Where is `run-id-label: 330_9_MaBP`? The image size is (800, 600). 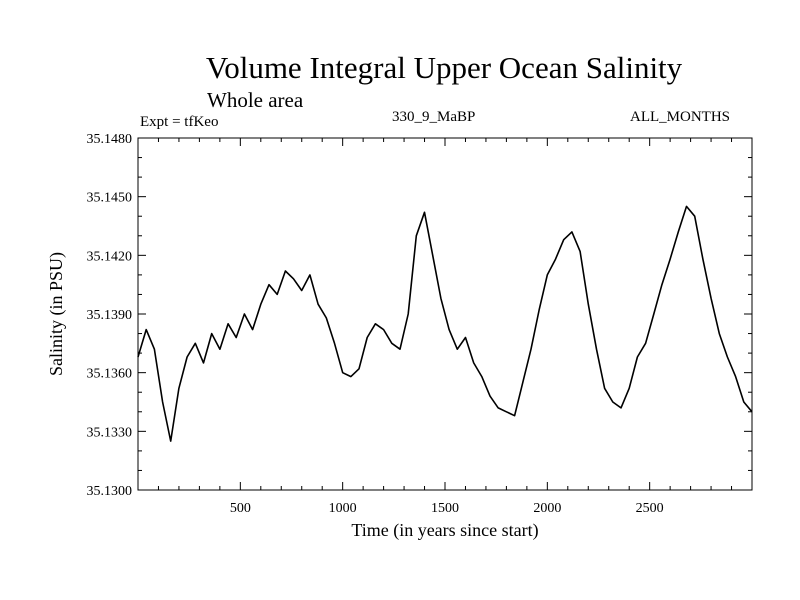 run-id-label: 330_9_MaBP is located at coordinates (434, 117).